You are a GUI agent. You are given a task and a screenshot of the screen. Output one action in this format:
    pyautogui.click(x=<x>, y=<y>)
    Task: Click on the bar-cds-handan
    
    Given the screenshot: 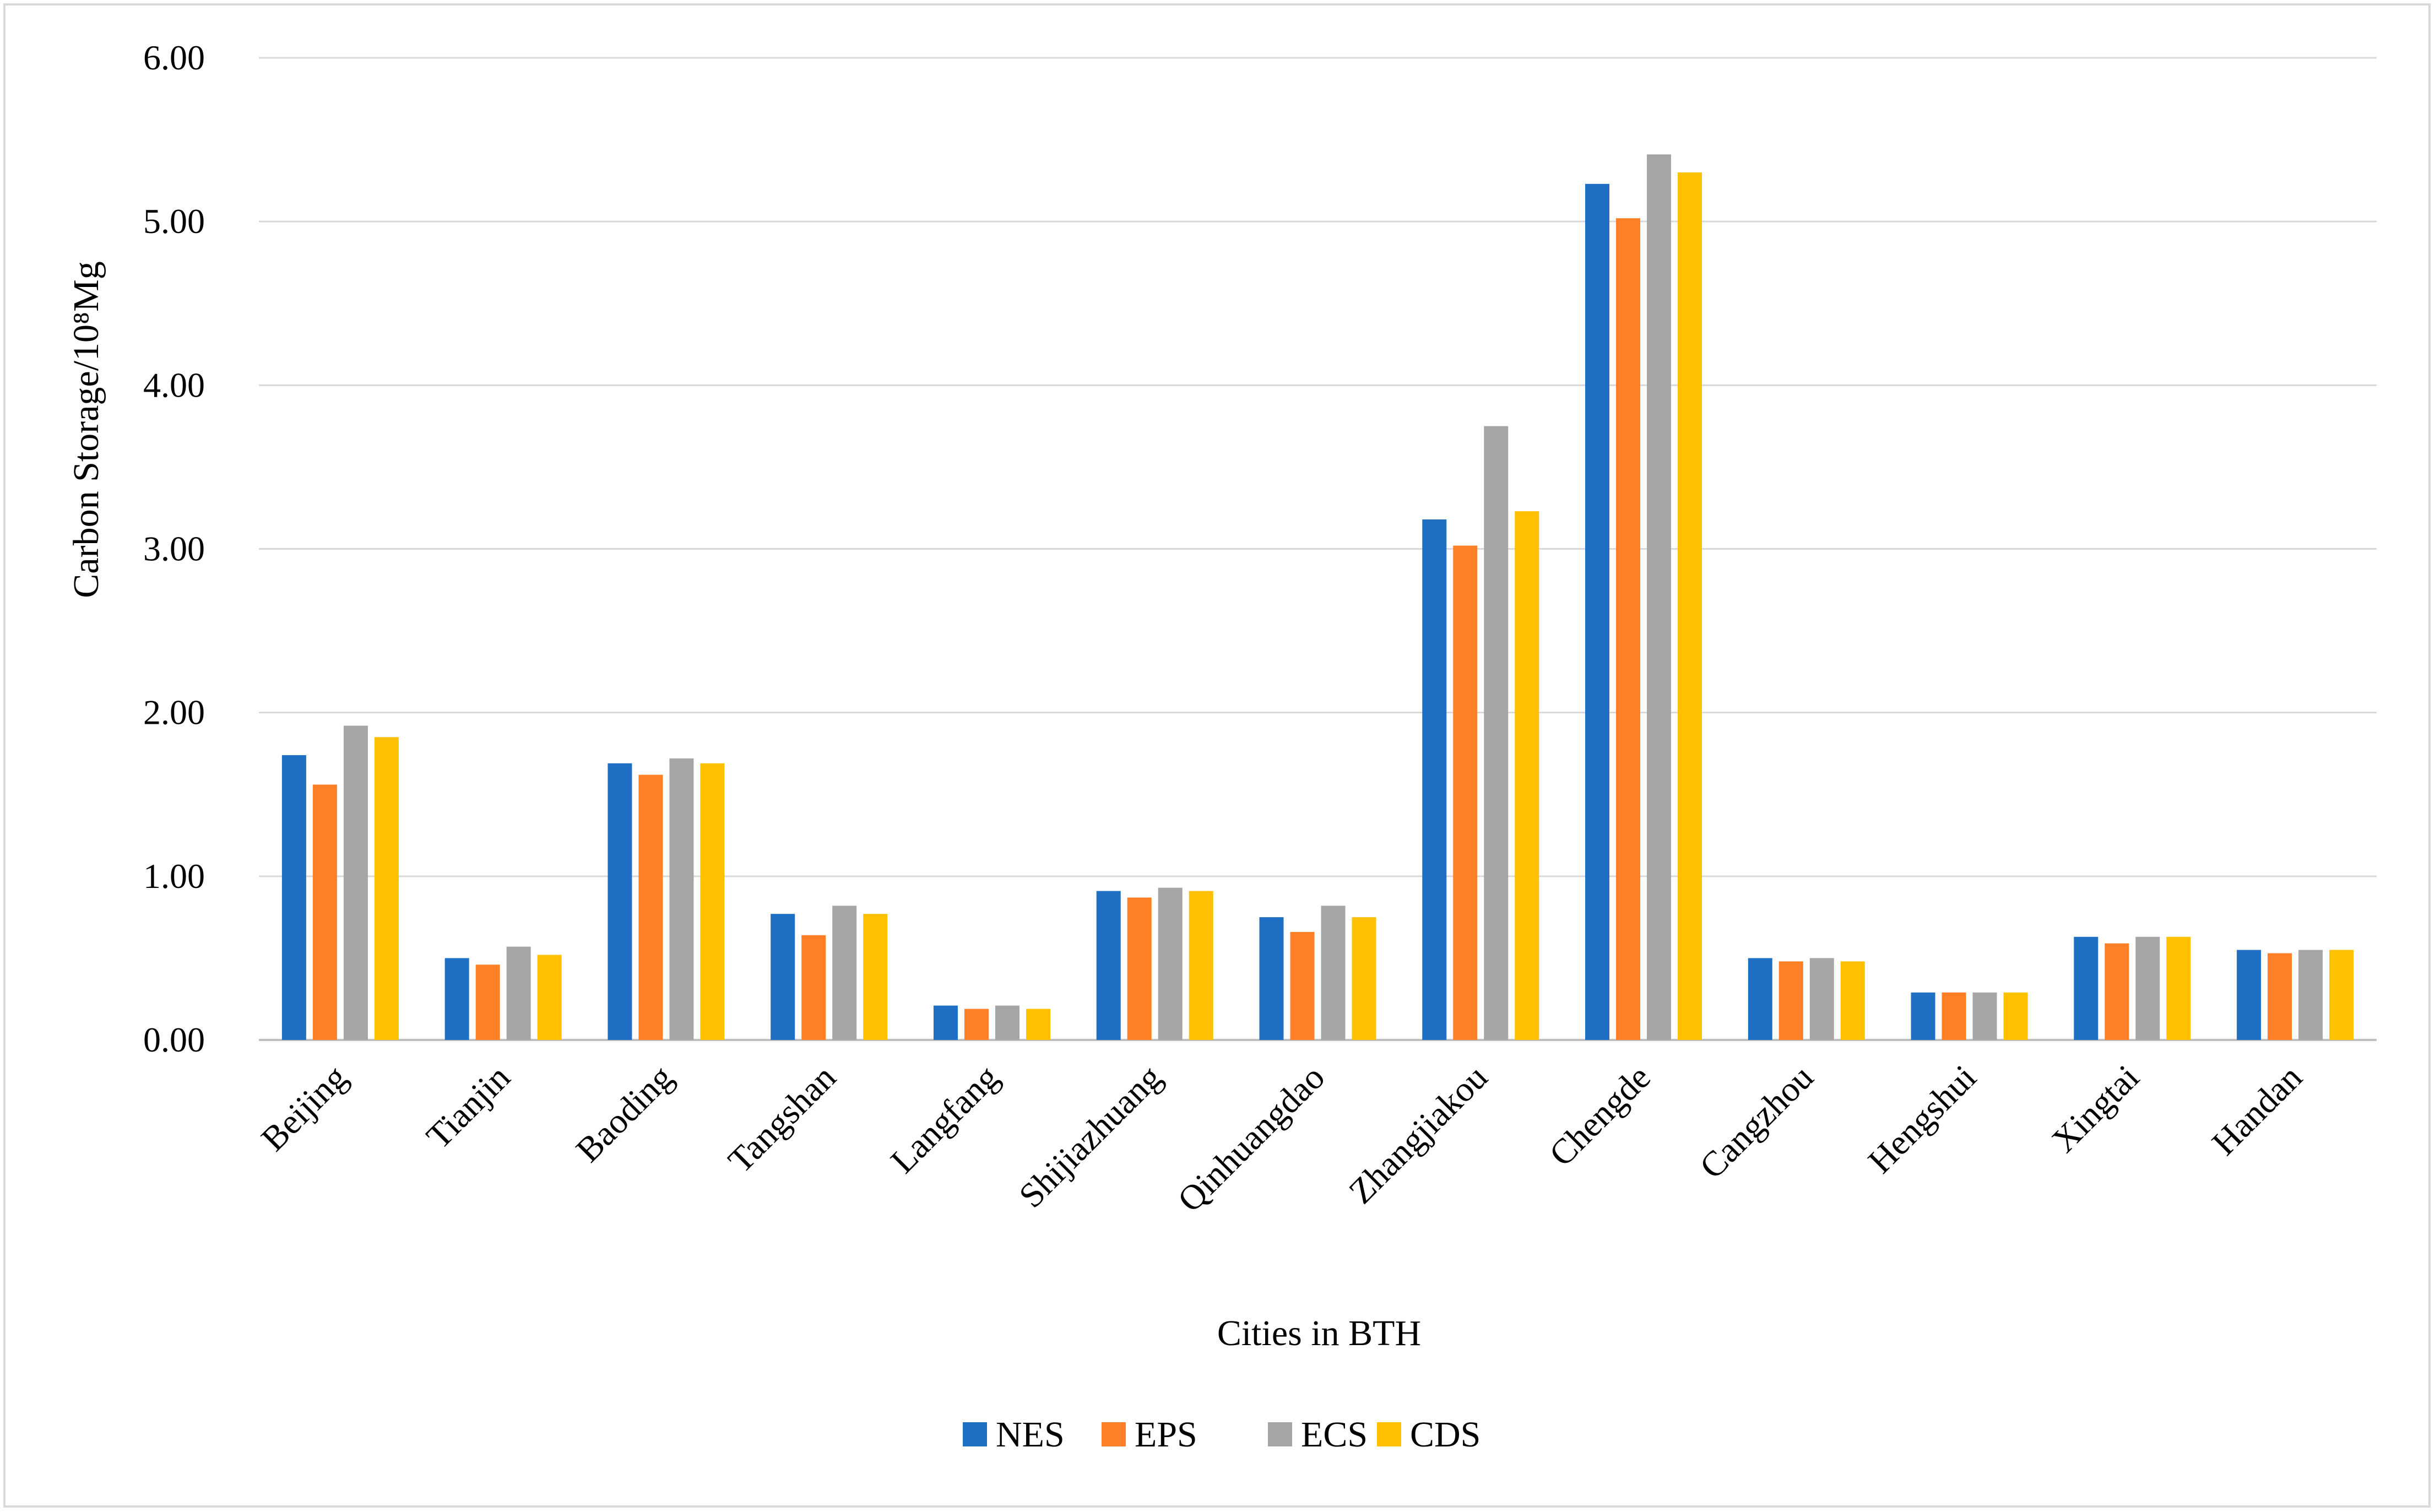 What is the action you would take?
    pyautogui.click(x=2341, y=995)
    